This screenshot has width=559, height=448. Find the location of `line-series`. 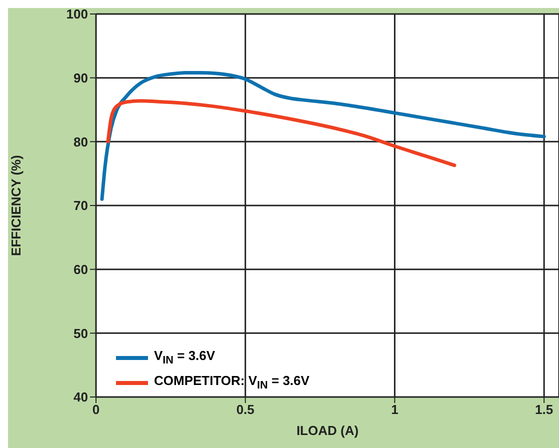

line-series is located at coordinates (281, 133).